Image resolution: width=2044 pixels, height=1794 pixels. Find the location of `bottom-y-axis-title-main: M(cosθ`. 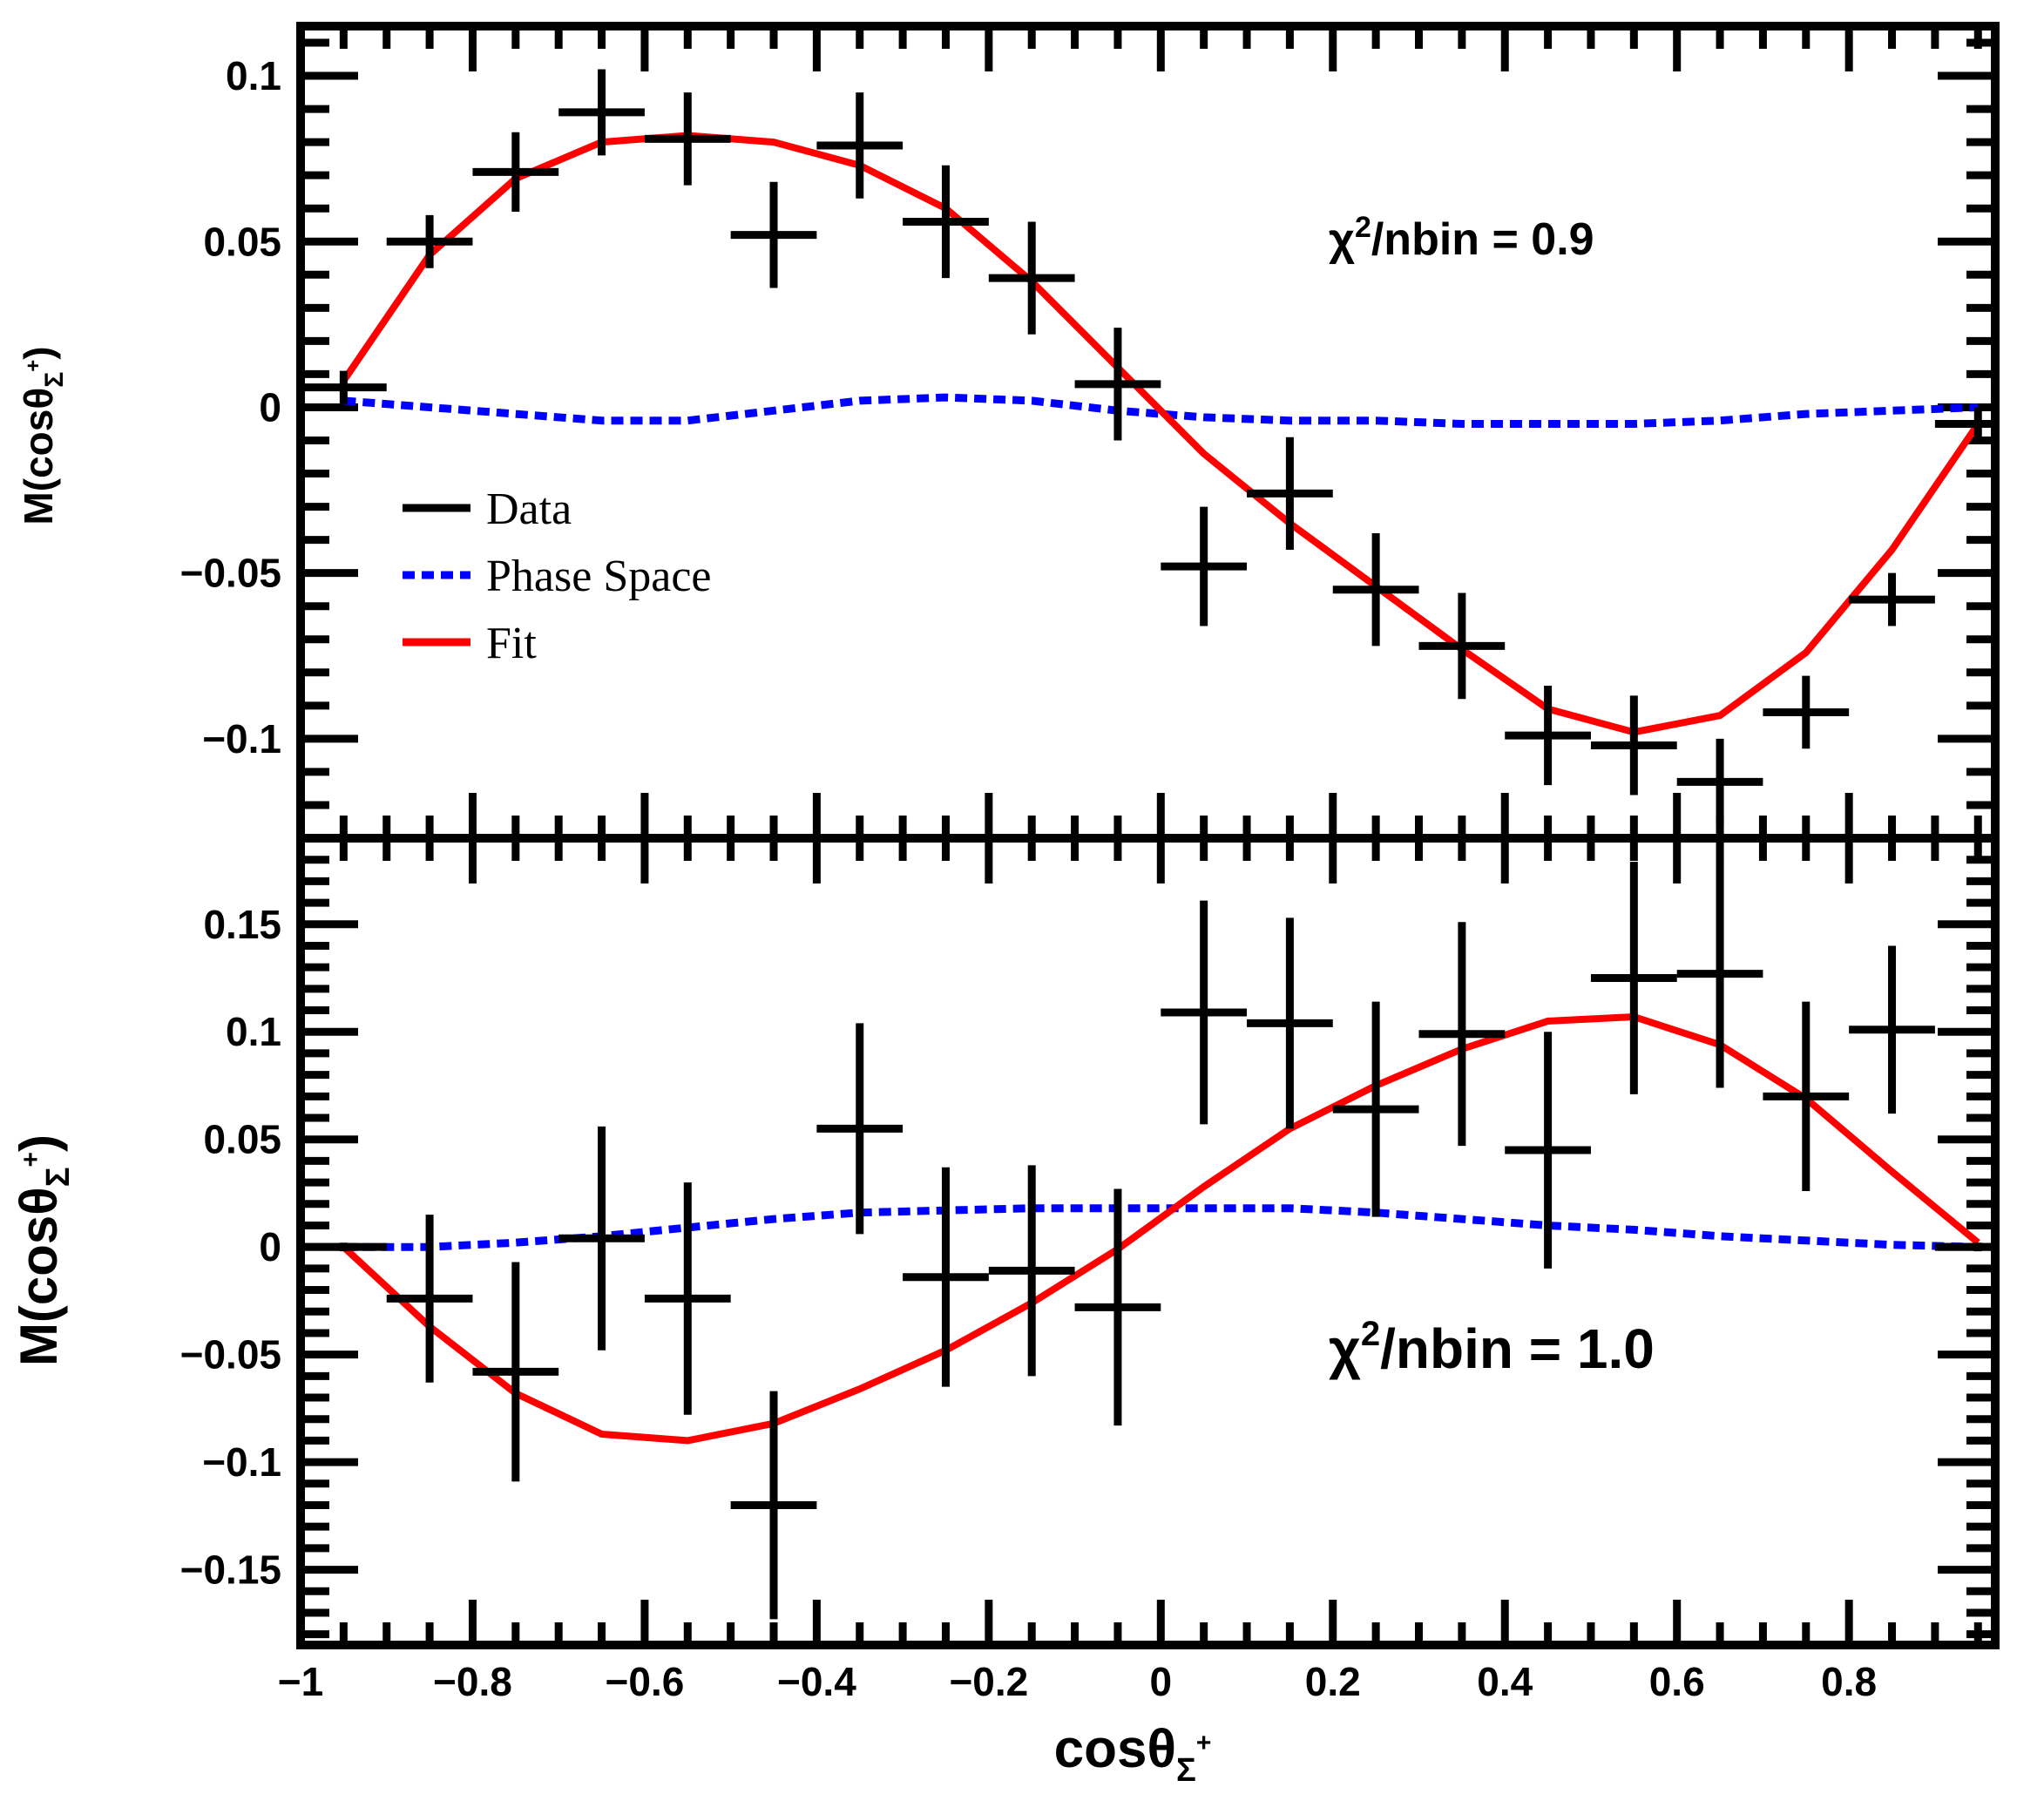

bottom-y-axis-title-main: M(cosθ is located at coordinates (39, 1276).